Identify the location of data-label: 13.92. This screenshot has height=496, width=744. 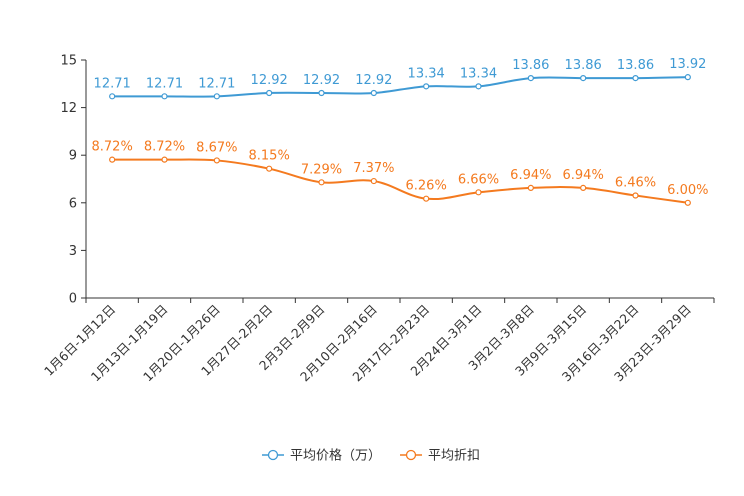
(687, 64).